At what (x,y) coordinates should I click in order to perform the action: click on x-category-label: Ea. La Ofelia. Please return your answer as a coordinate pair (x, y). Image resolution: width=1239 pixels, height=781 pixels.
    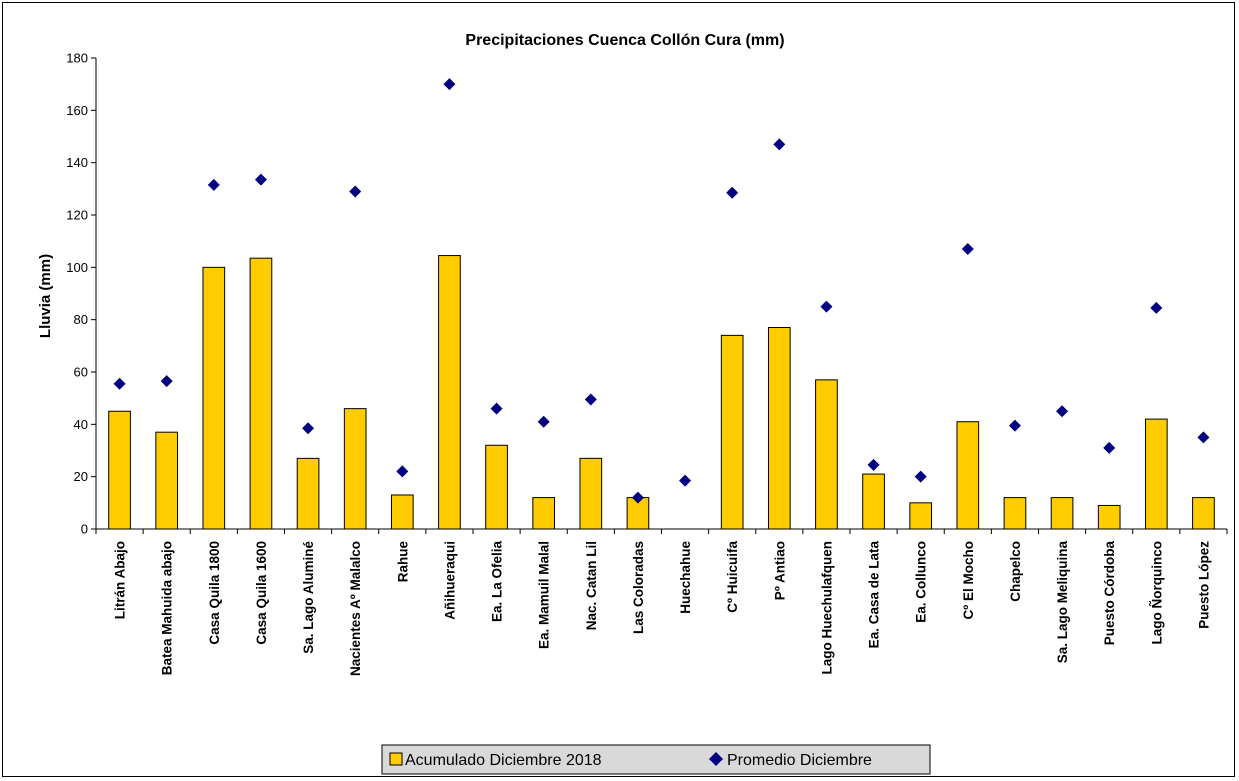
    Looking at the image, I should click on (497, 582).